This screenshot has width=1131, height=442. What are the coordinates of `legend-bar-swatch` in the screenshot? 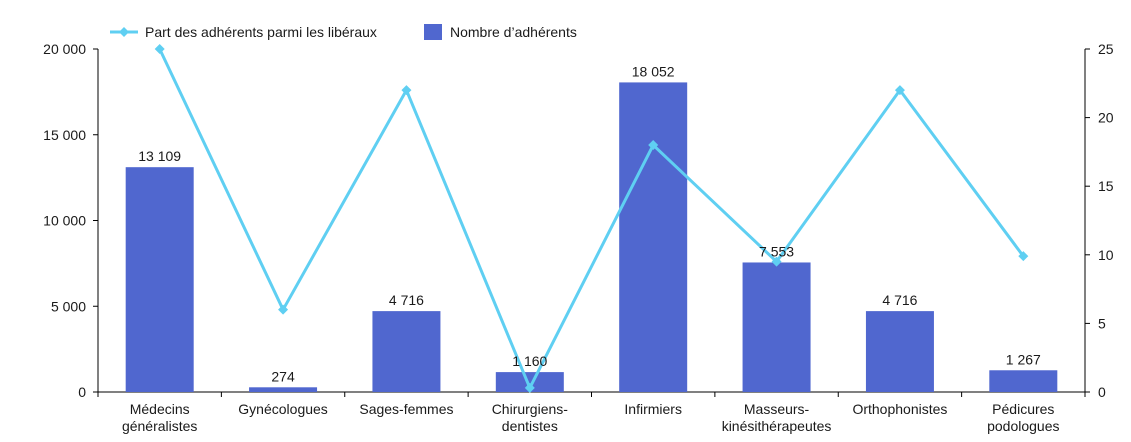 It's located at (433, 32).